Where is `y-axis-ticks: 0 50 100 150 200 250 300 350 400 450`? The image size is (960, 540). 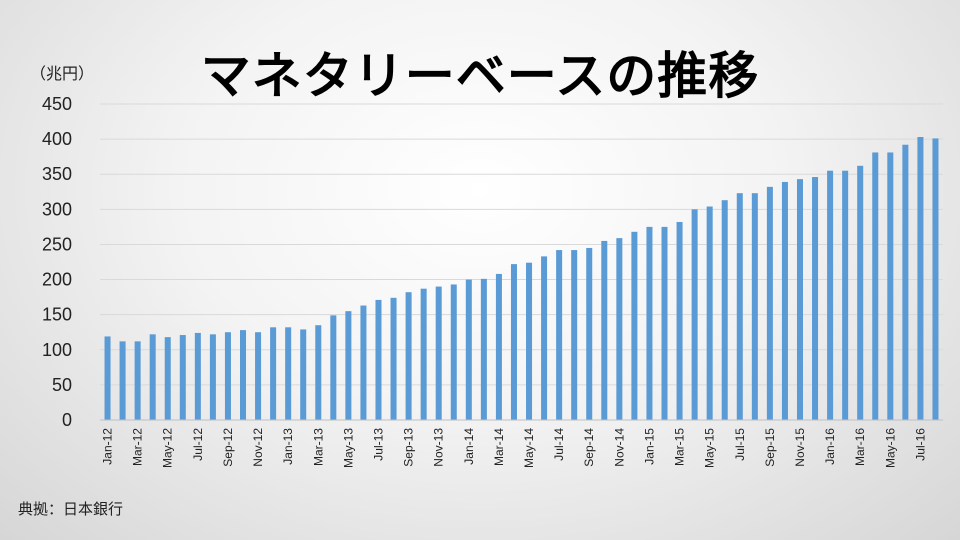 y-axis-ticks: 0 50 100 150 200 250 300 350 400 450 is located at coordinates (57, 262).